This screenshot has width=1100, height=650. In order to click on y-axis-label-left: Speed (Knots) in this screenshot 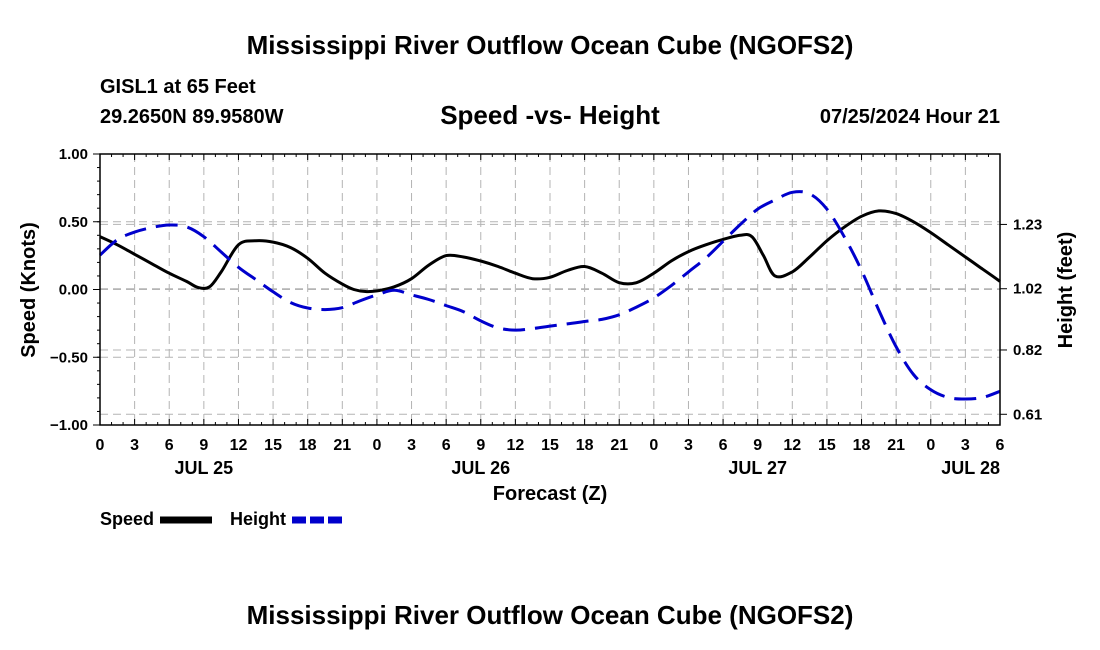, I will do `click(29, 290)`.